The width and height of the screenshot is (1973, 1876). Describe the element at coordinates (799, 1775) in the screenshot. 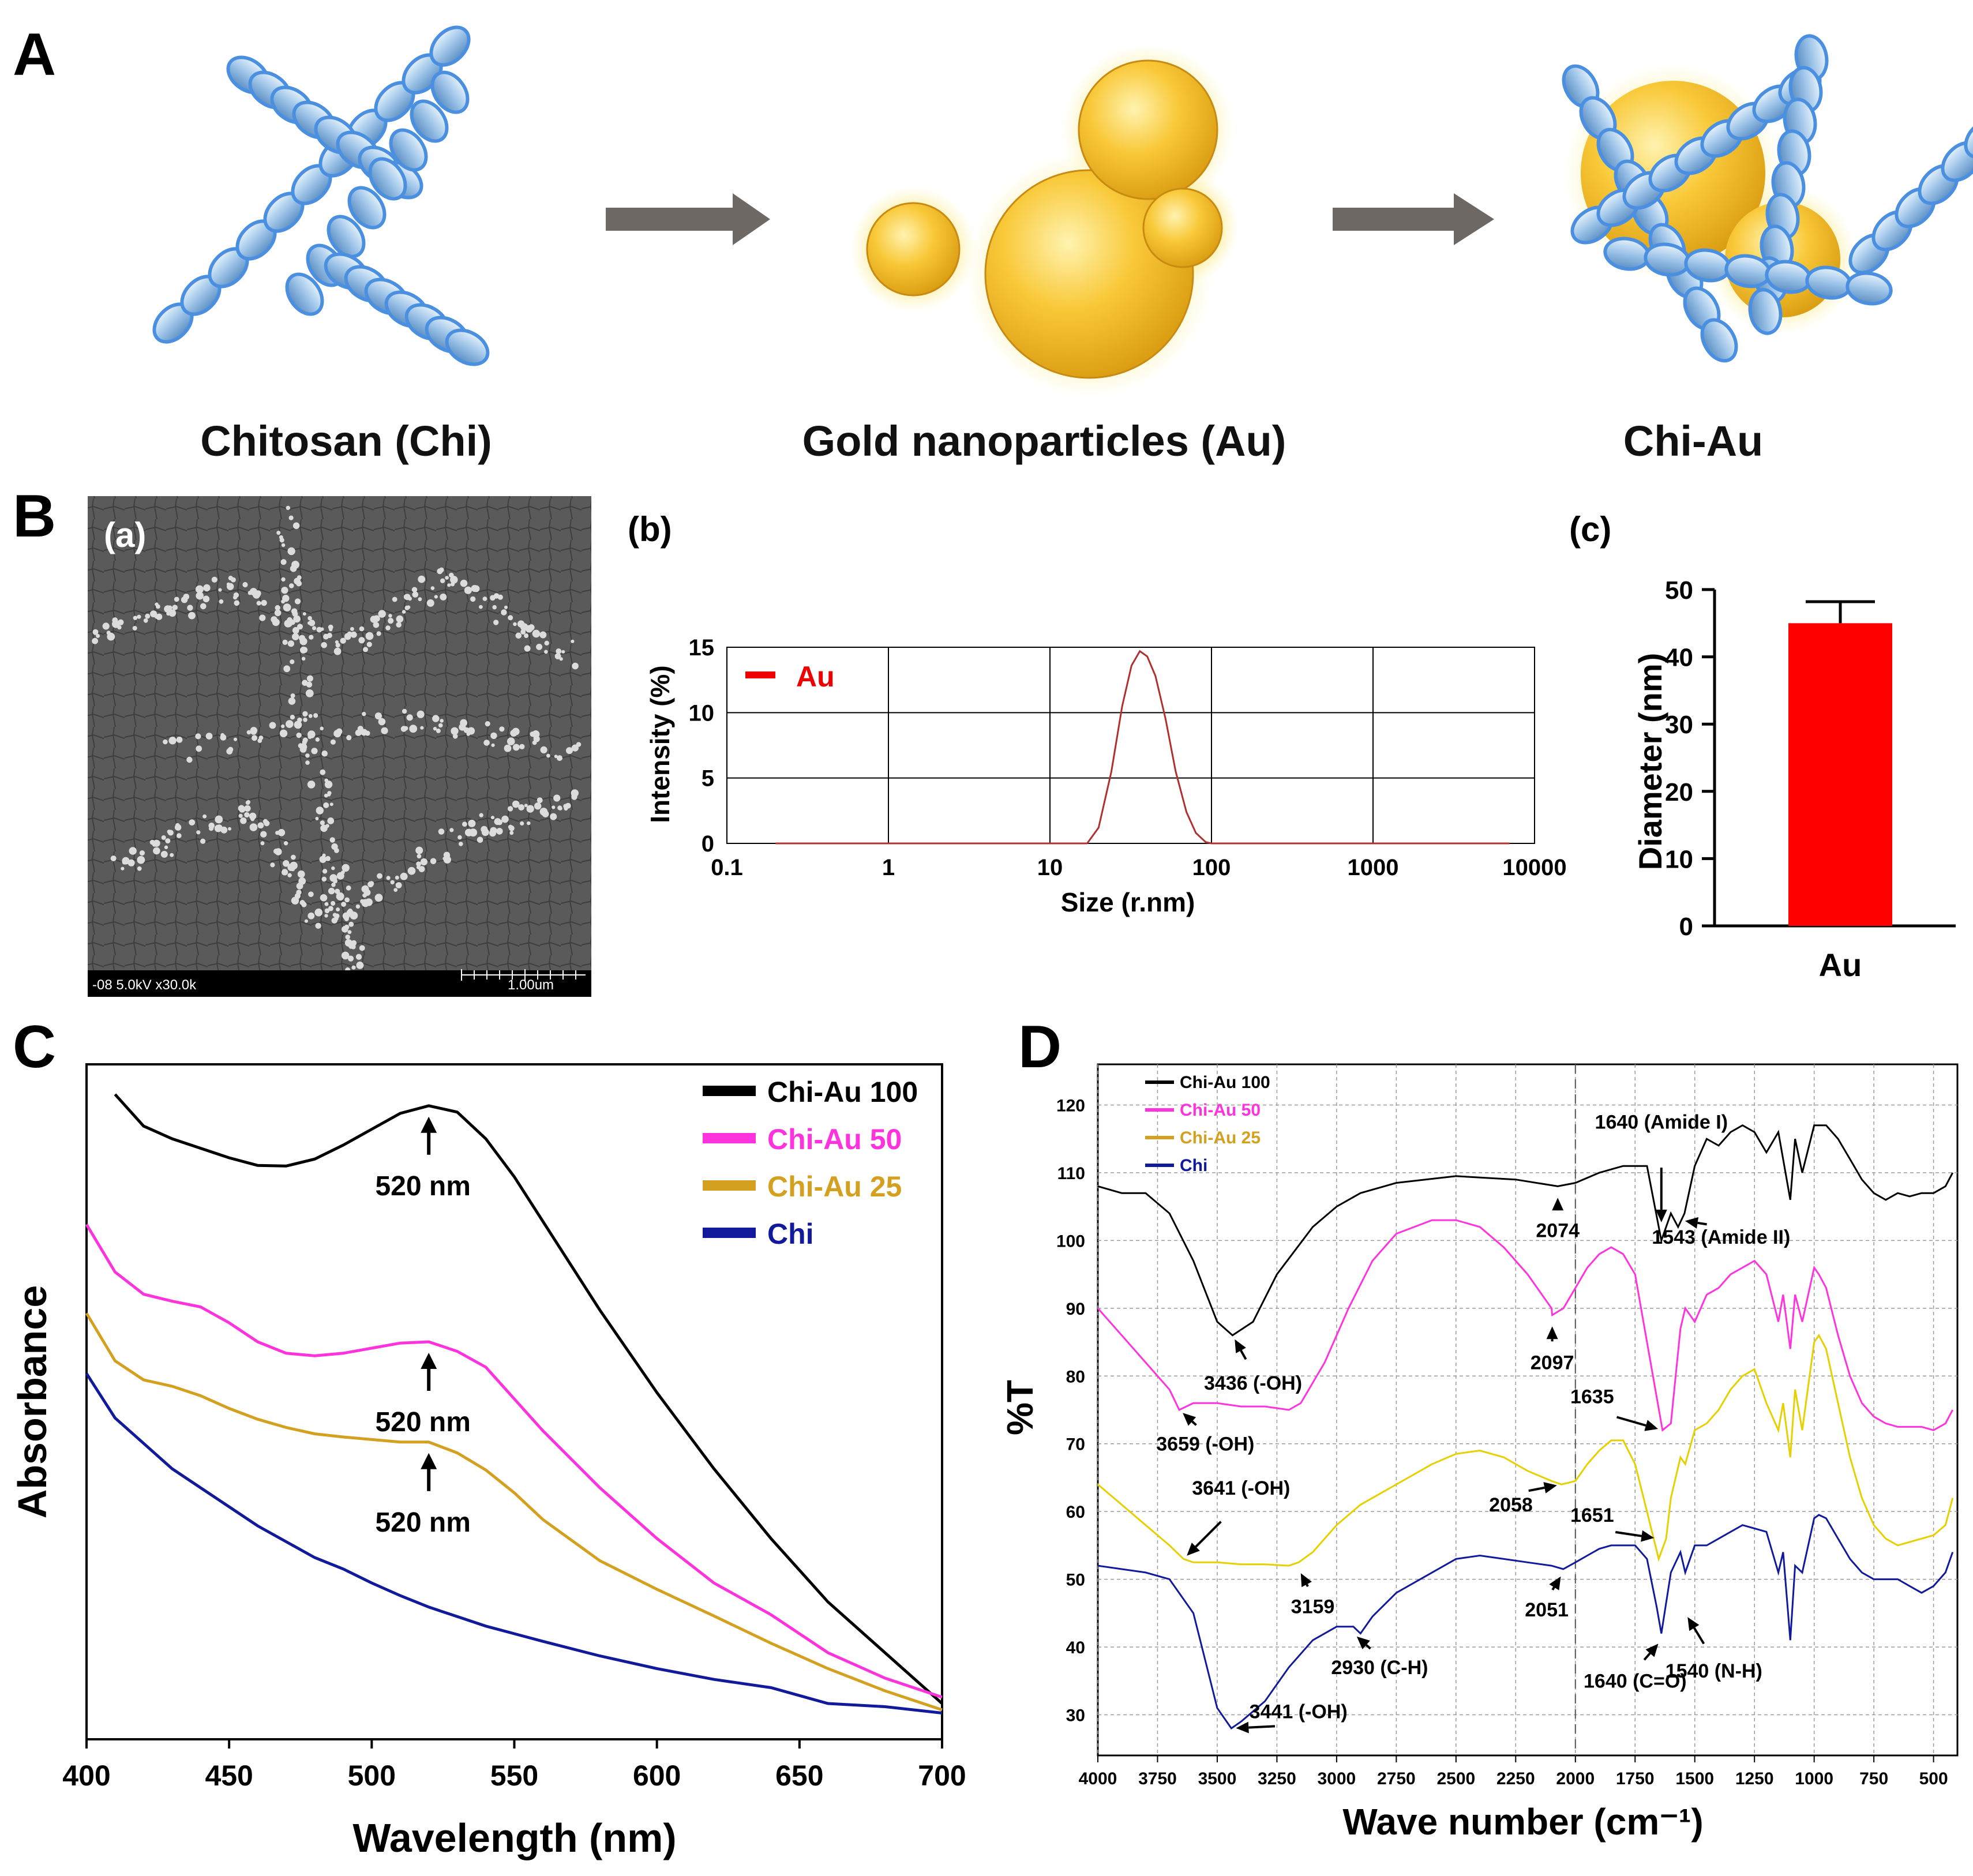

I see `uv-x-tick: 650` at that location.